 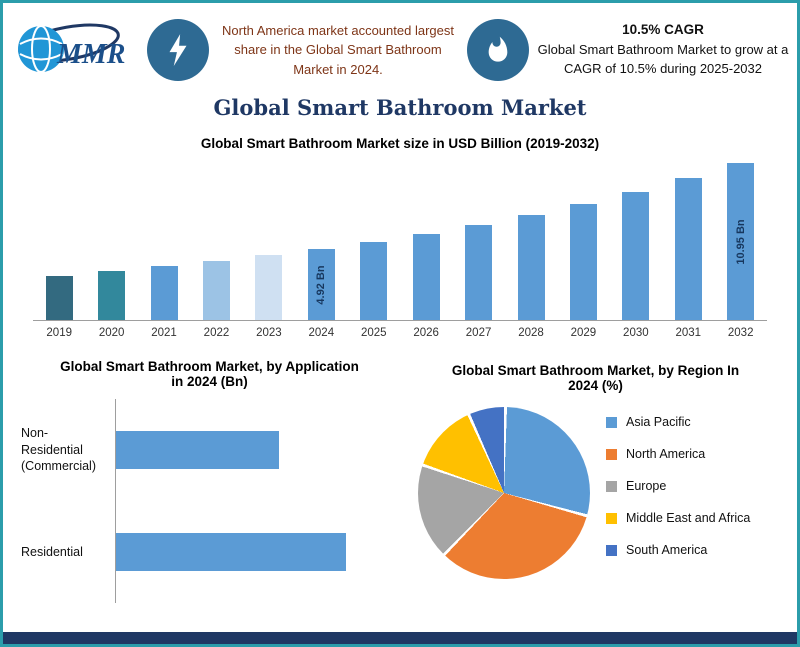 I want to click on application-category-label: Residential, so click(x=52, y=551).